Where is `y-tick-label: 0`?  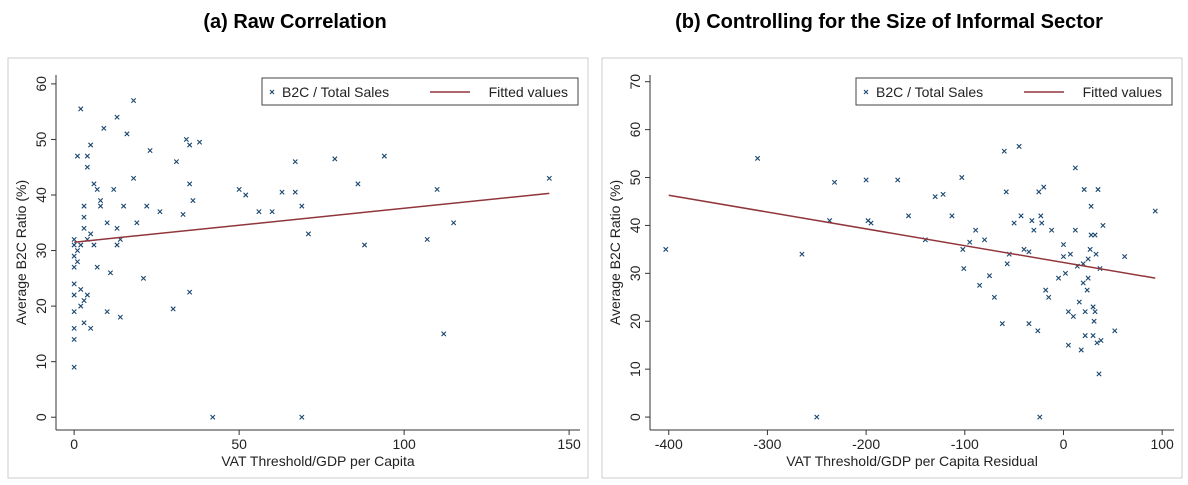 y-tick-label: 0 is located at coordinates (635, 417).